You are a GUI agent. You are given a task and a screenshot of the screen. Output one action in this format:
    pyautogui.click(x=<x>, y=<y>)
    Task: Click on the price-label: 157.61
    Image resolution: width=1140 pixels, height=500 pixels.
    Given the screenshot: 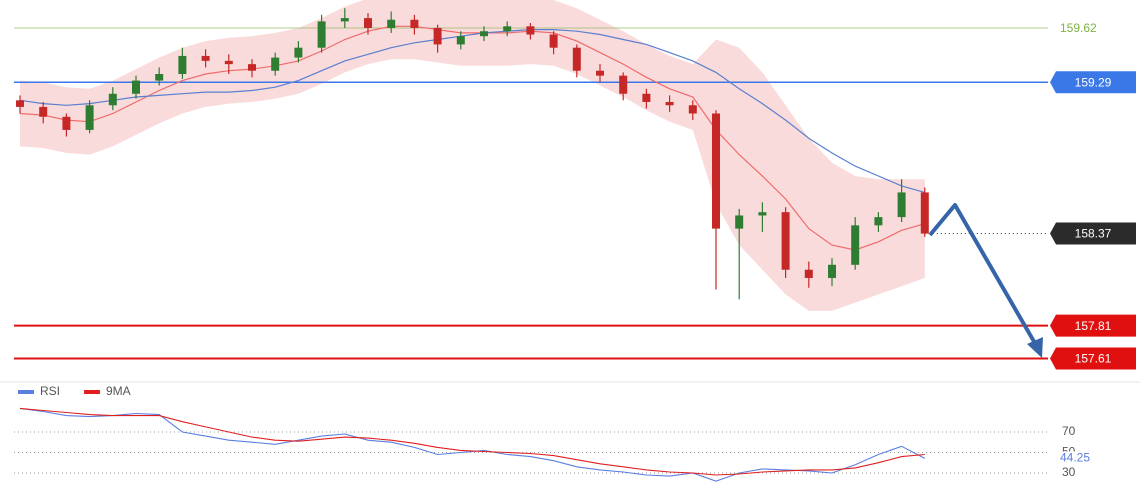 What is the action you would take?
    pyautogui.click(x=1093, y=359)
    